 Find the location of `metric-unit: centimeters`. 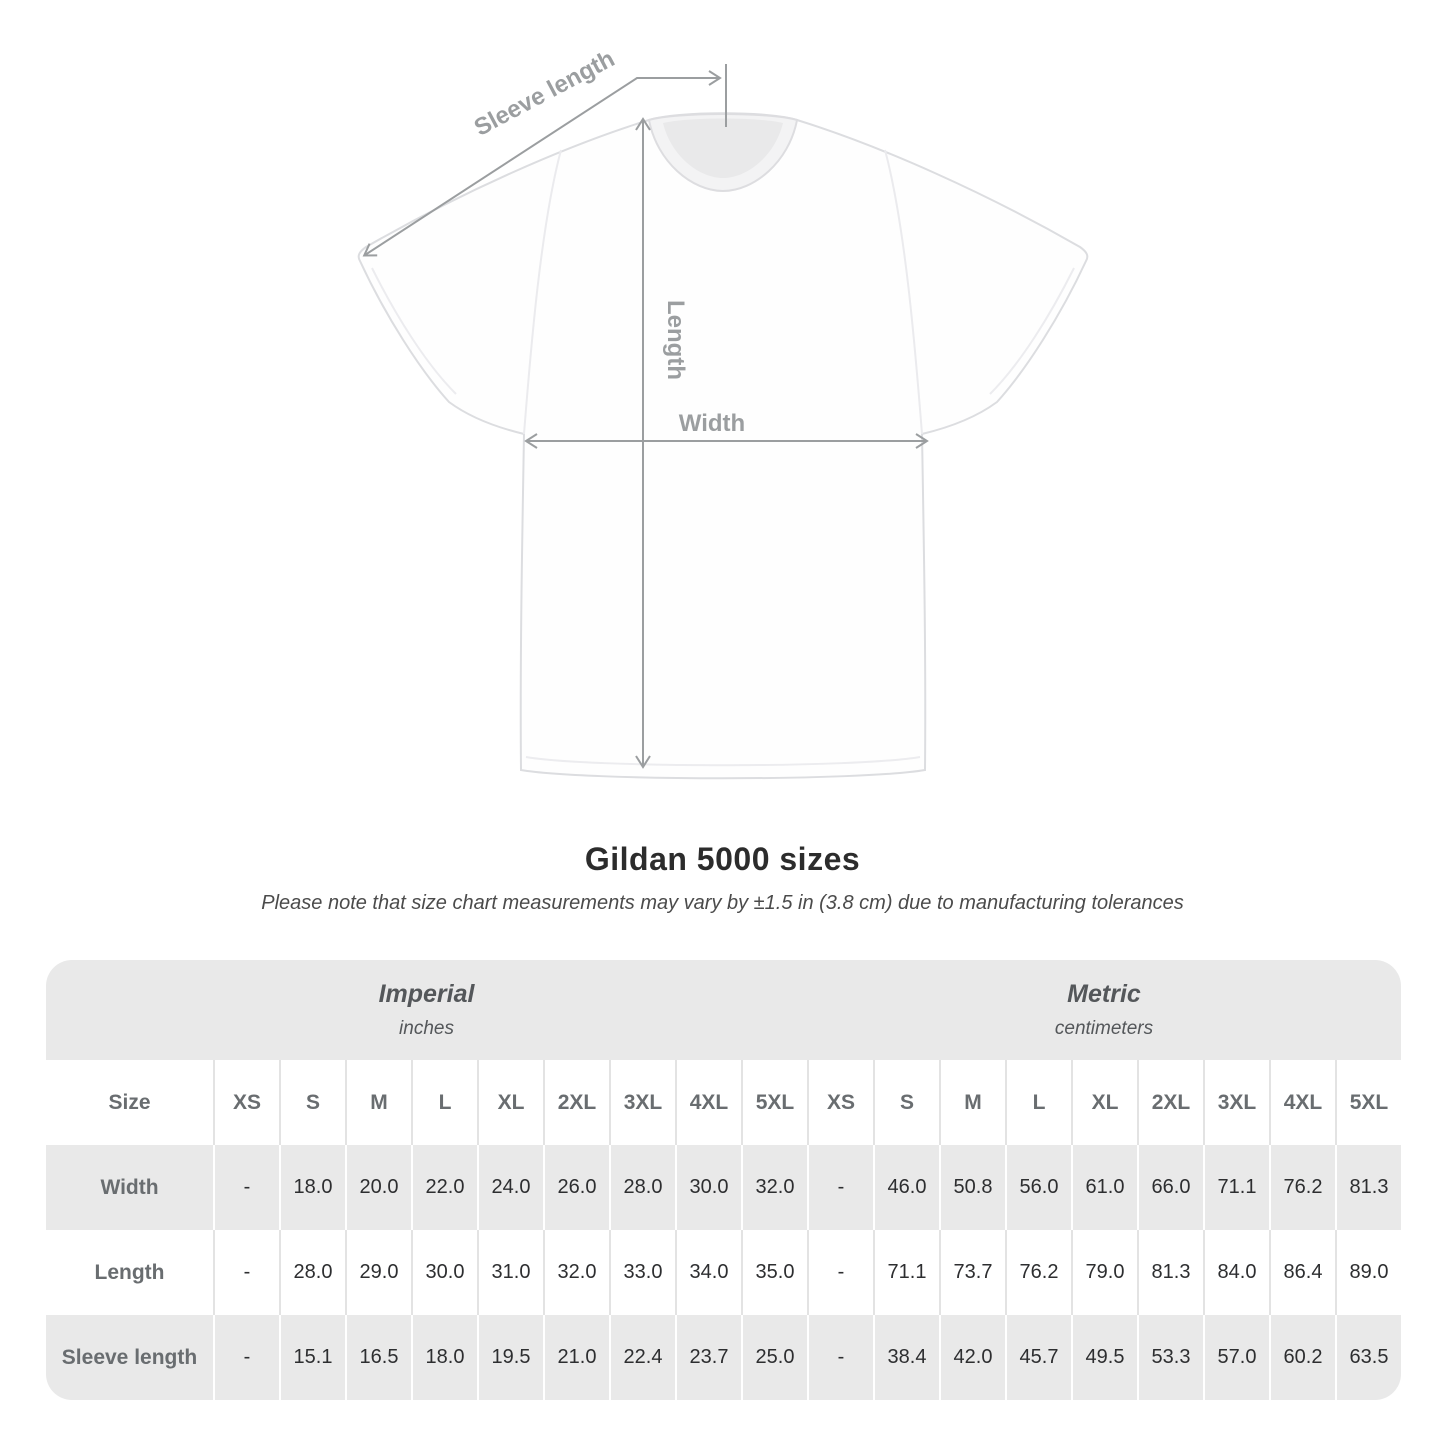

metric-unit: centimeters is located at coordinates (1104, 1028).